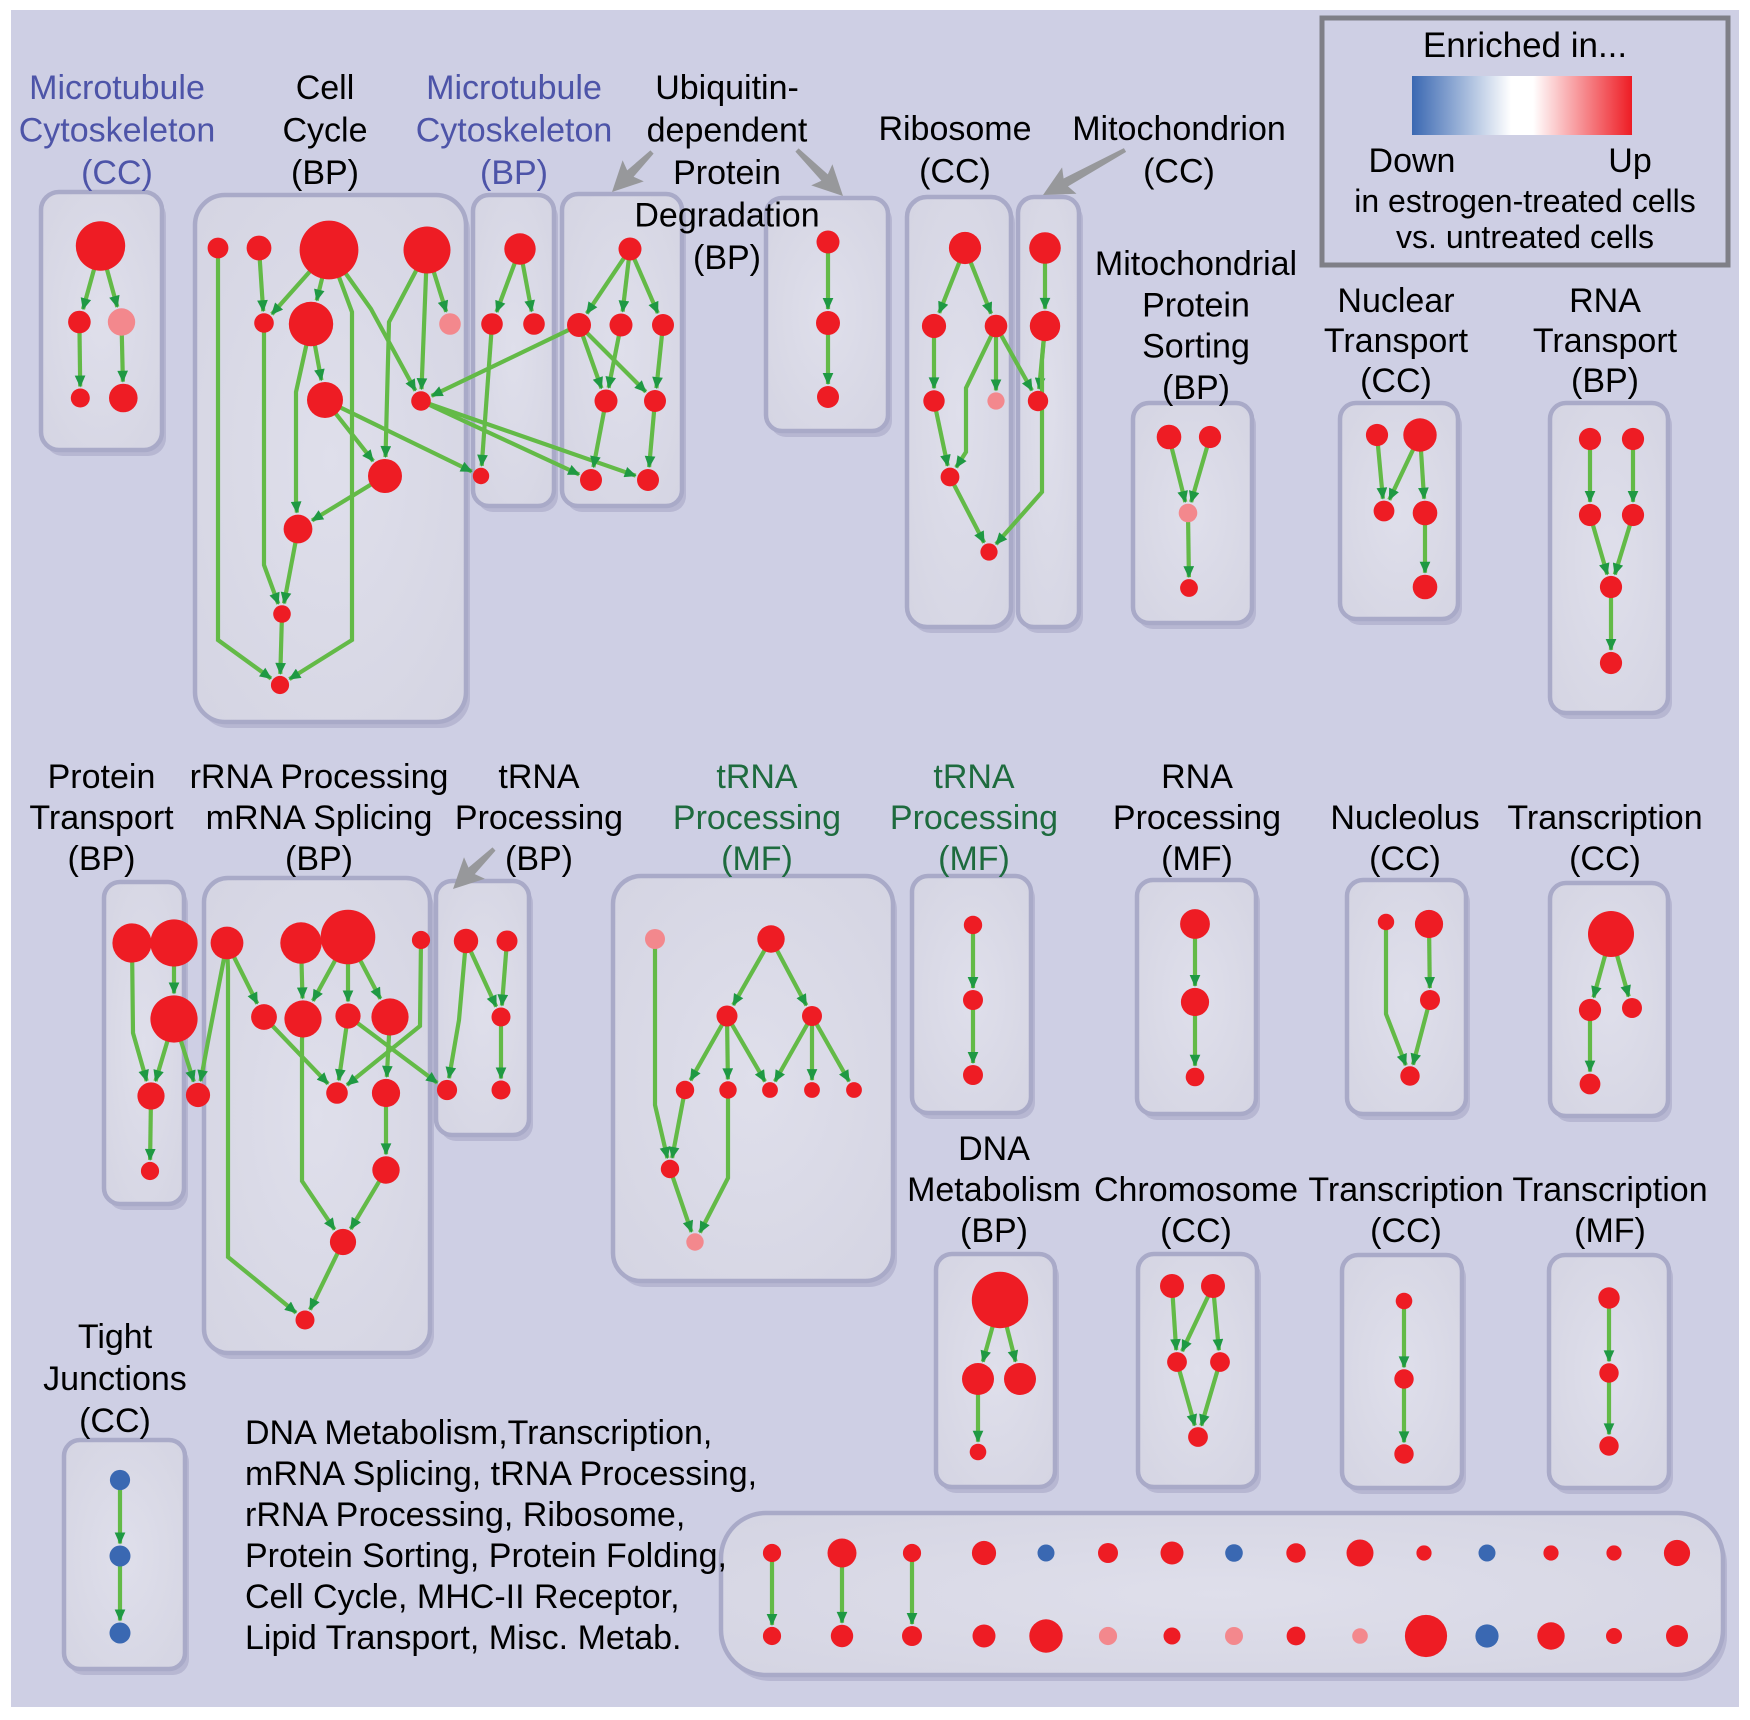  I want to click on svg-text: Mitochondrial, so click(1196, 264).